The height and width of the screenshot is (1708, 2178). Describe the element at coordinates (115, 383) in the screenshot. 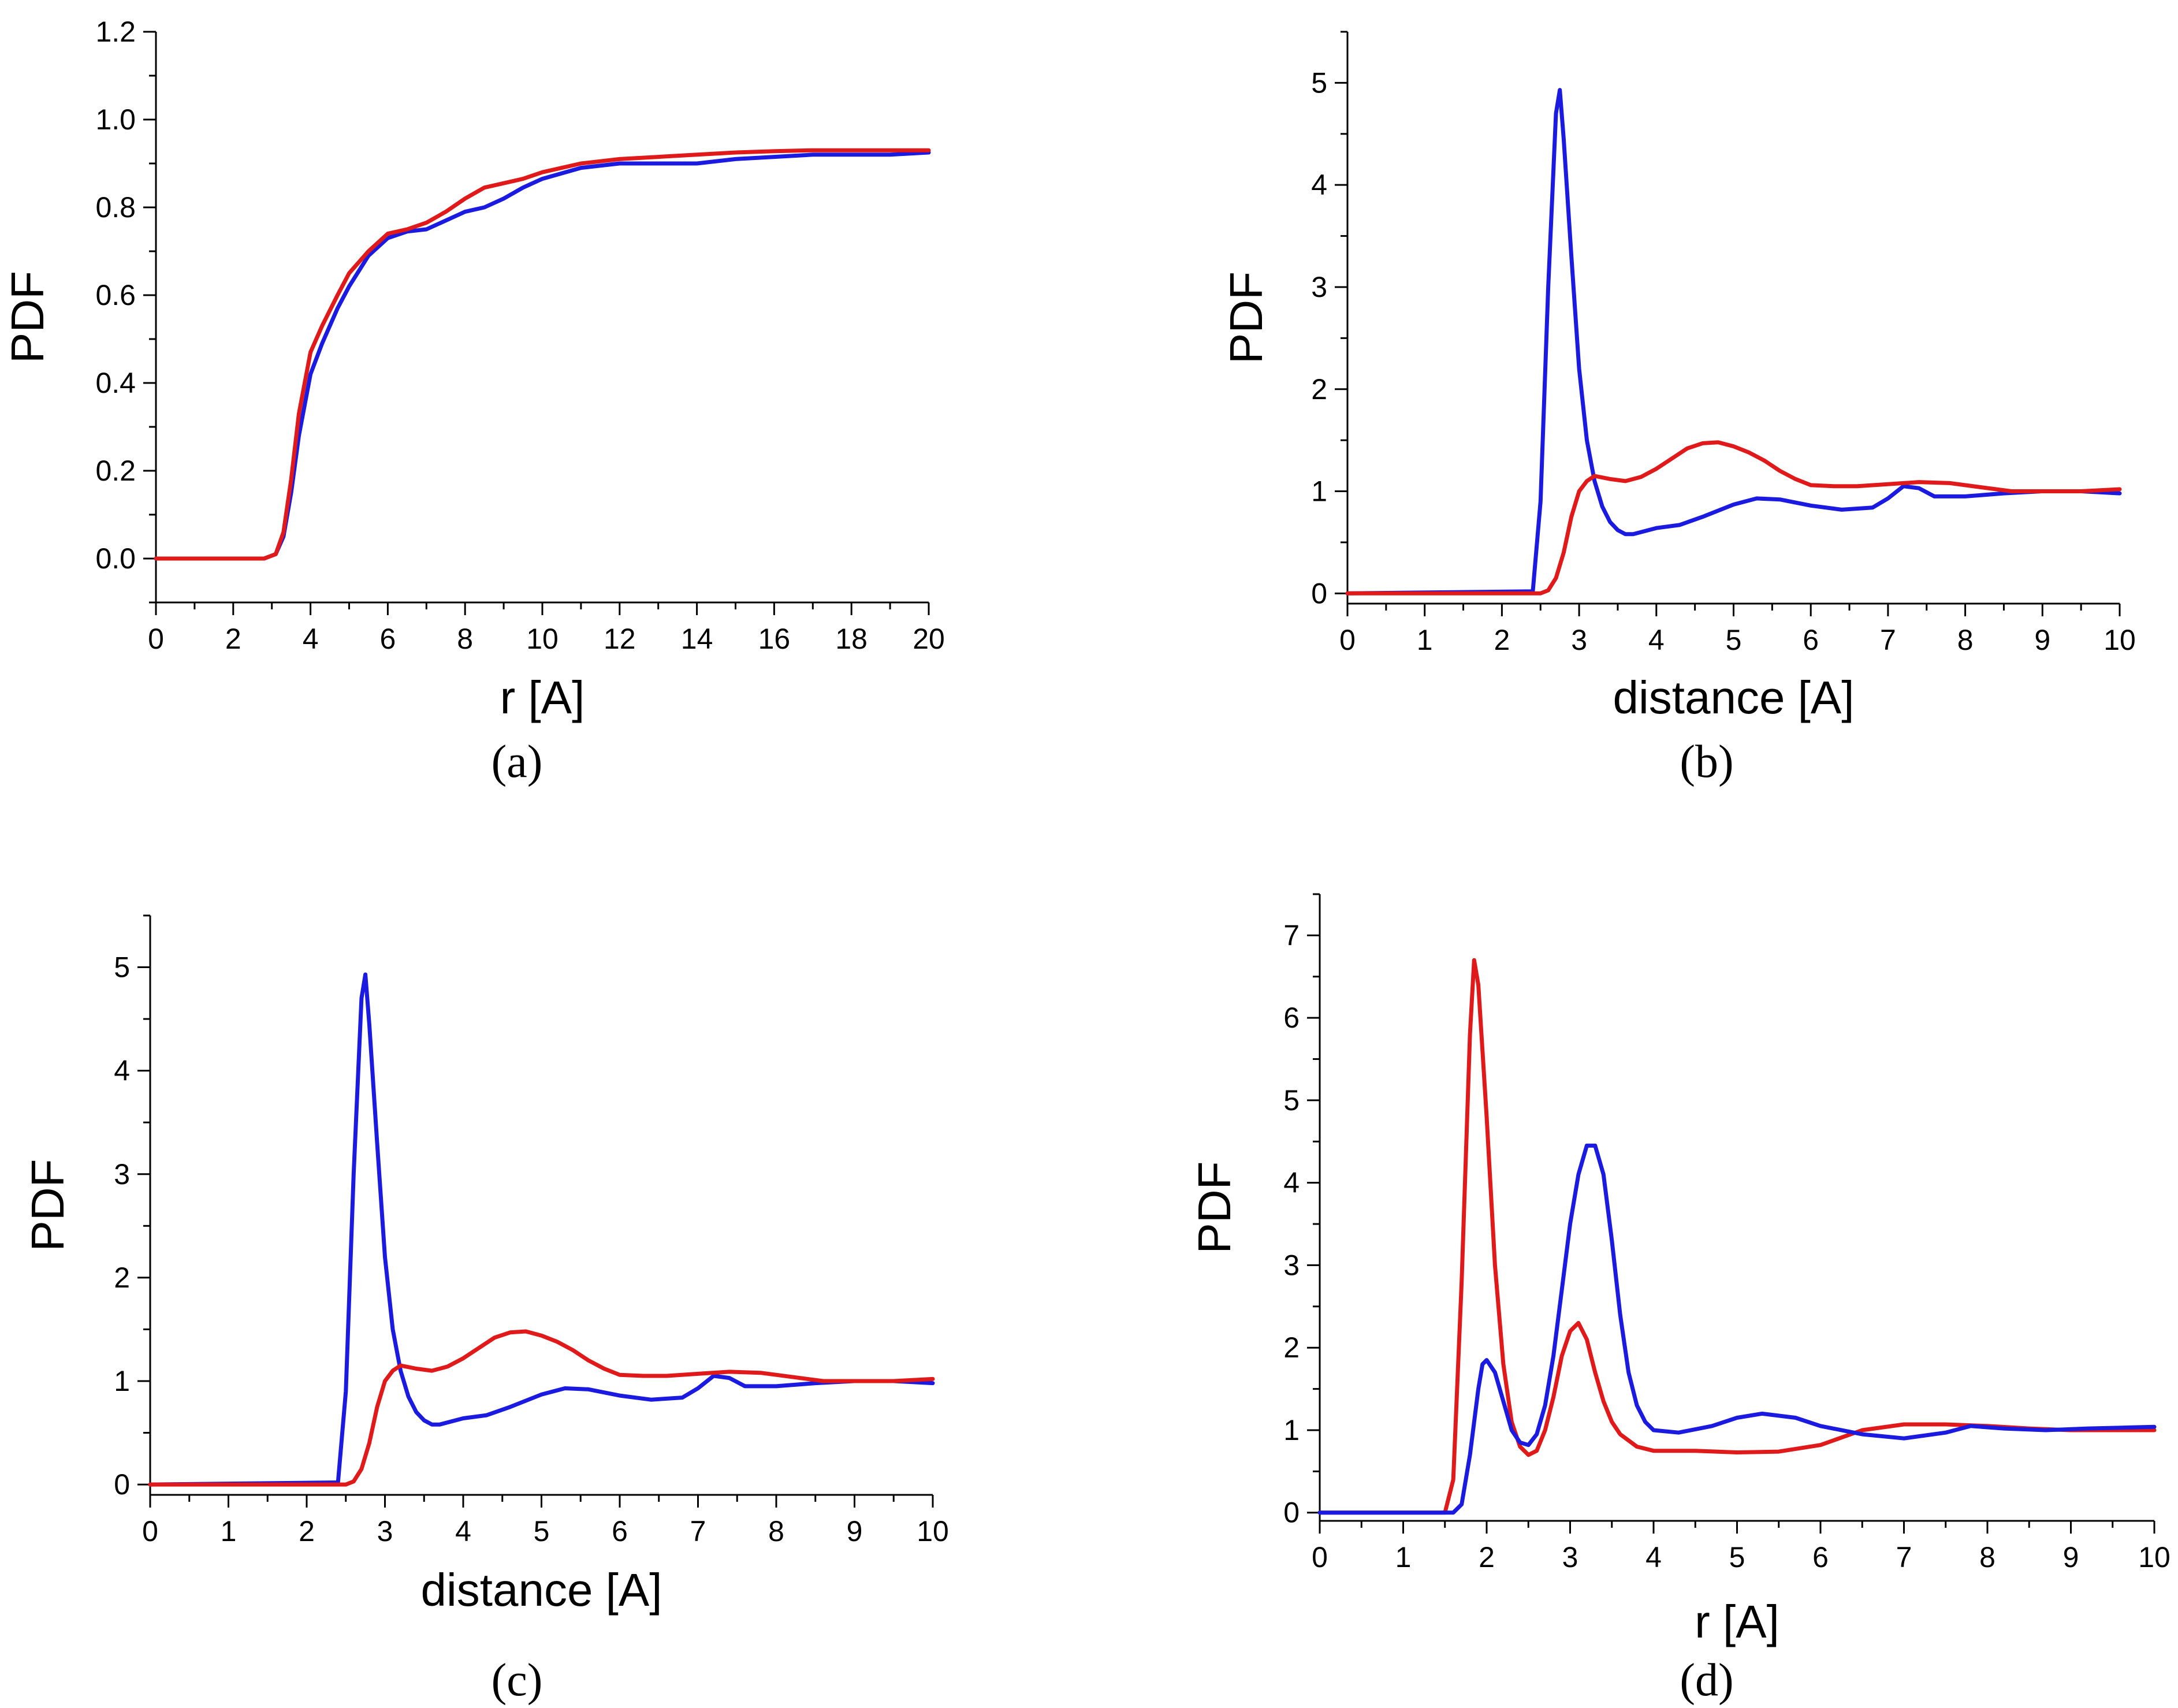

I see `y-tick-label: 0.4` at that location.